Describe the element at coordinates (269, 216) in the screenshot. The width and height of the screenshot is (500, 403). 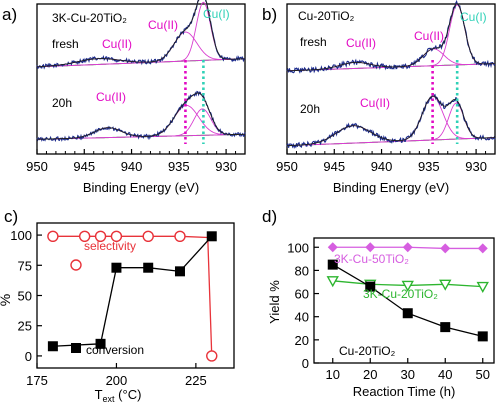
I see `panel-label-d: d)` at that location.